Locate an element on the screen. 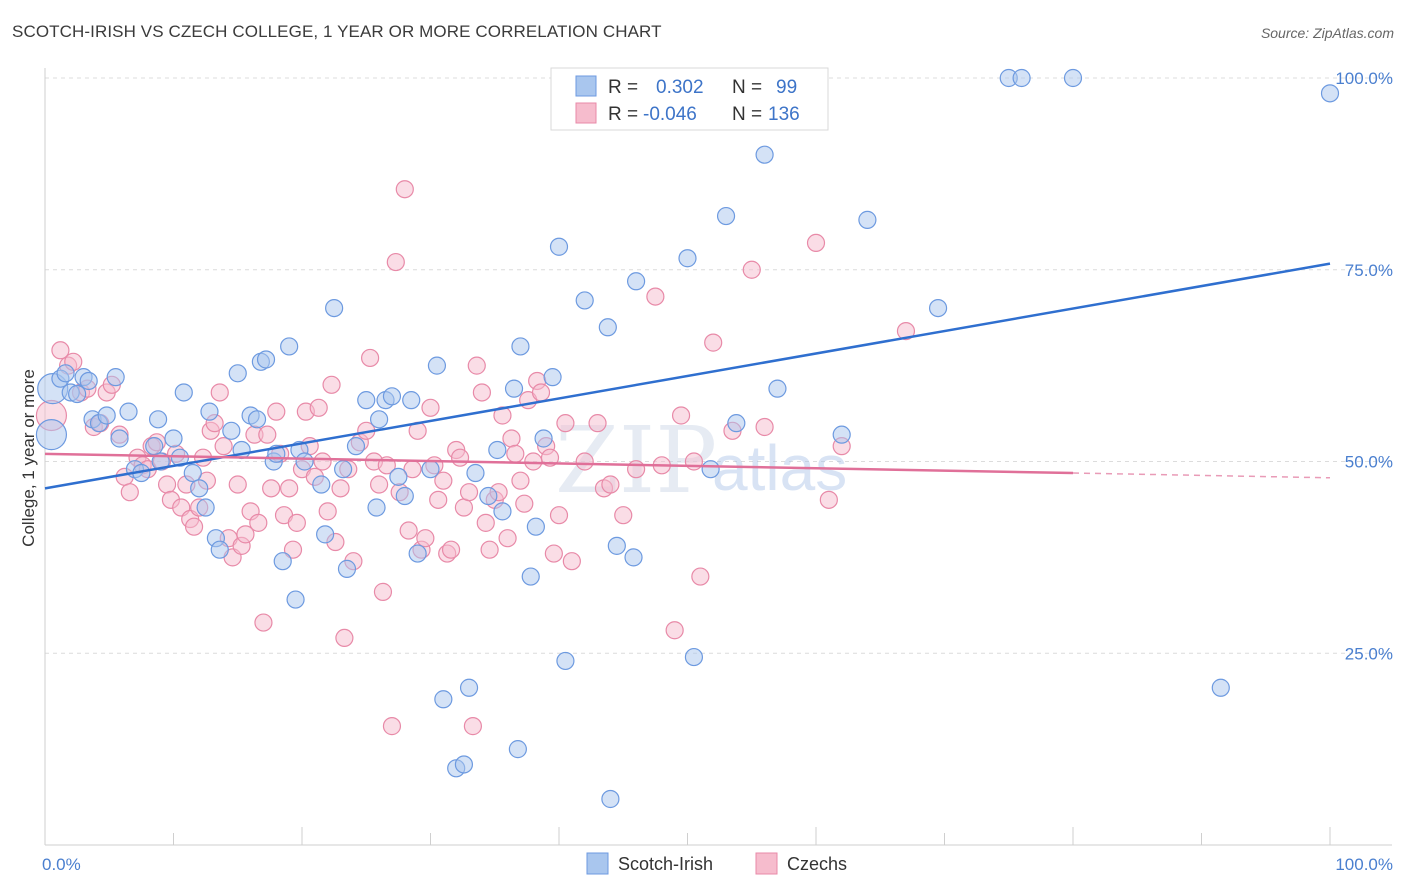 The image size is (1406, 892). bottom-legend-swatch-blue is located at coordinates (597, 863).